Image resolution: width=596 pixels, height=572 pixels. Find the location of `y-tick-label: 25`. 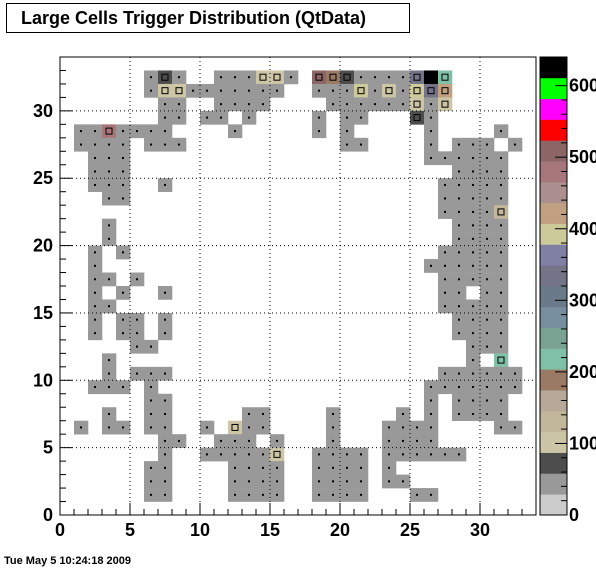

y-tick-label: 25 is located at coordinates (43, 178).